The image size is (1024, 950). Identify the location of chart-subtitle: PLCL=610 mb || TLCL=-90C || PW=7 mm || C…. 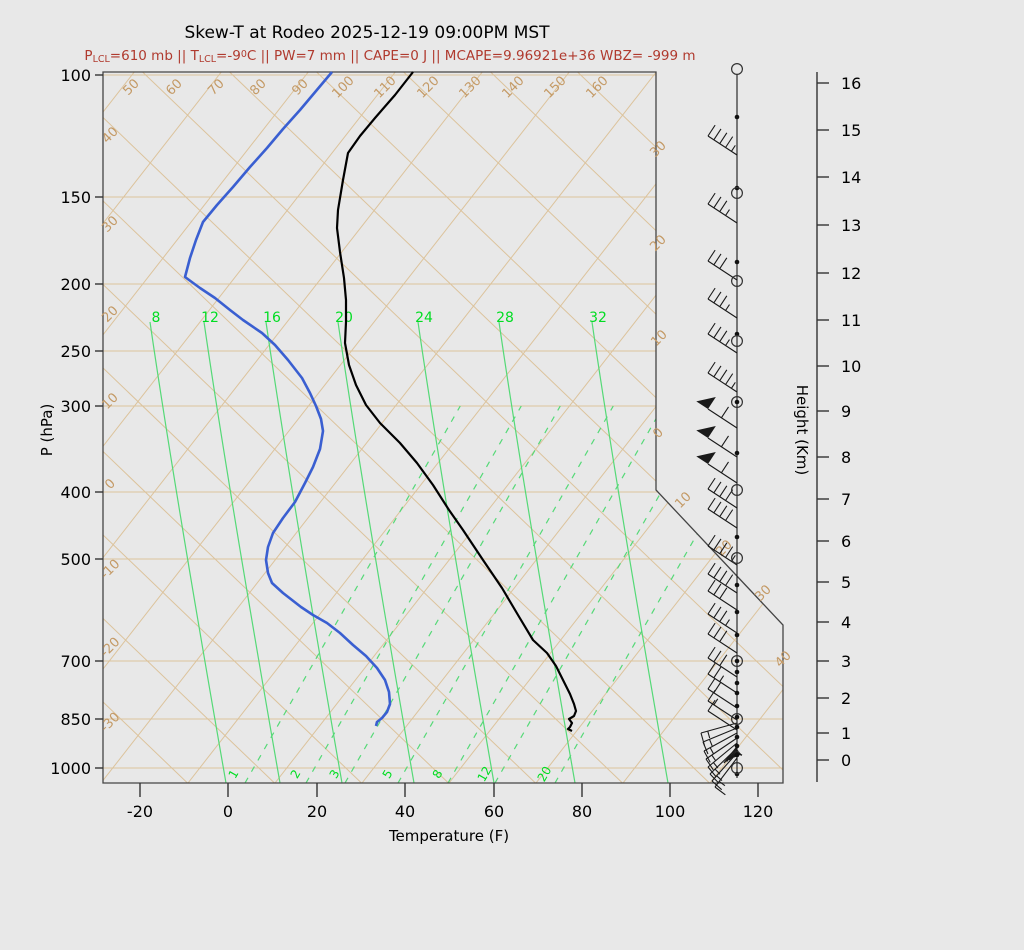
(389, 56).